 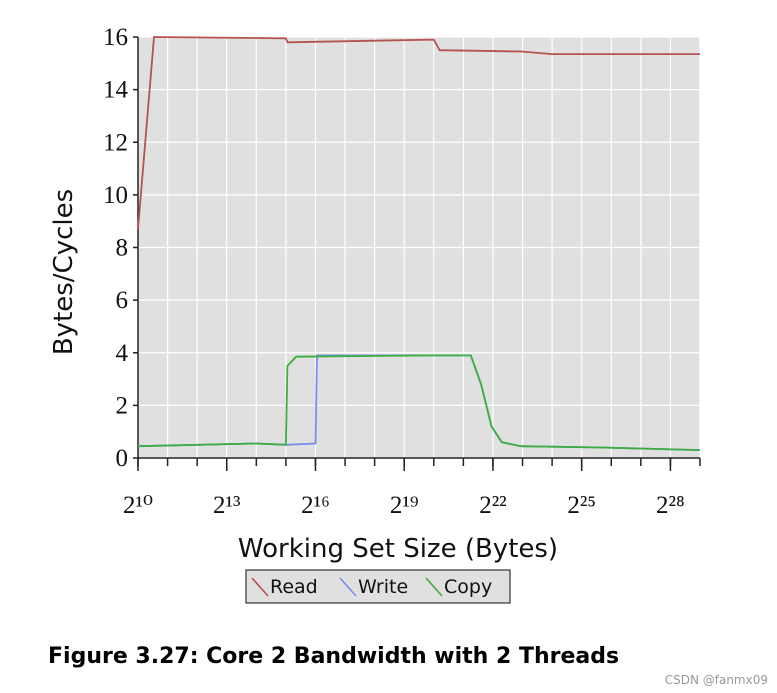 I want to click on y-tick-label: 10, so click(x=115, y=195).